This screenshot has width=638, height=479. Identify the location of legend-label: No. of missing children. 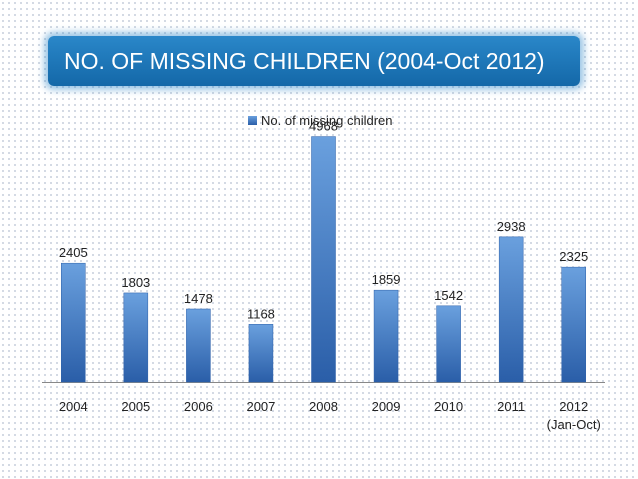
(327, 120).